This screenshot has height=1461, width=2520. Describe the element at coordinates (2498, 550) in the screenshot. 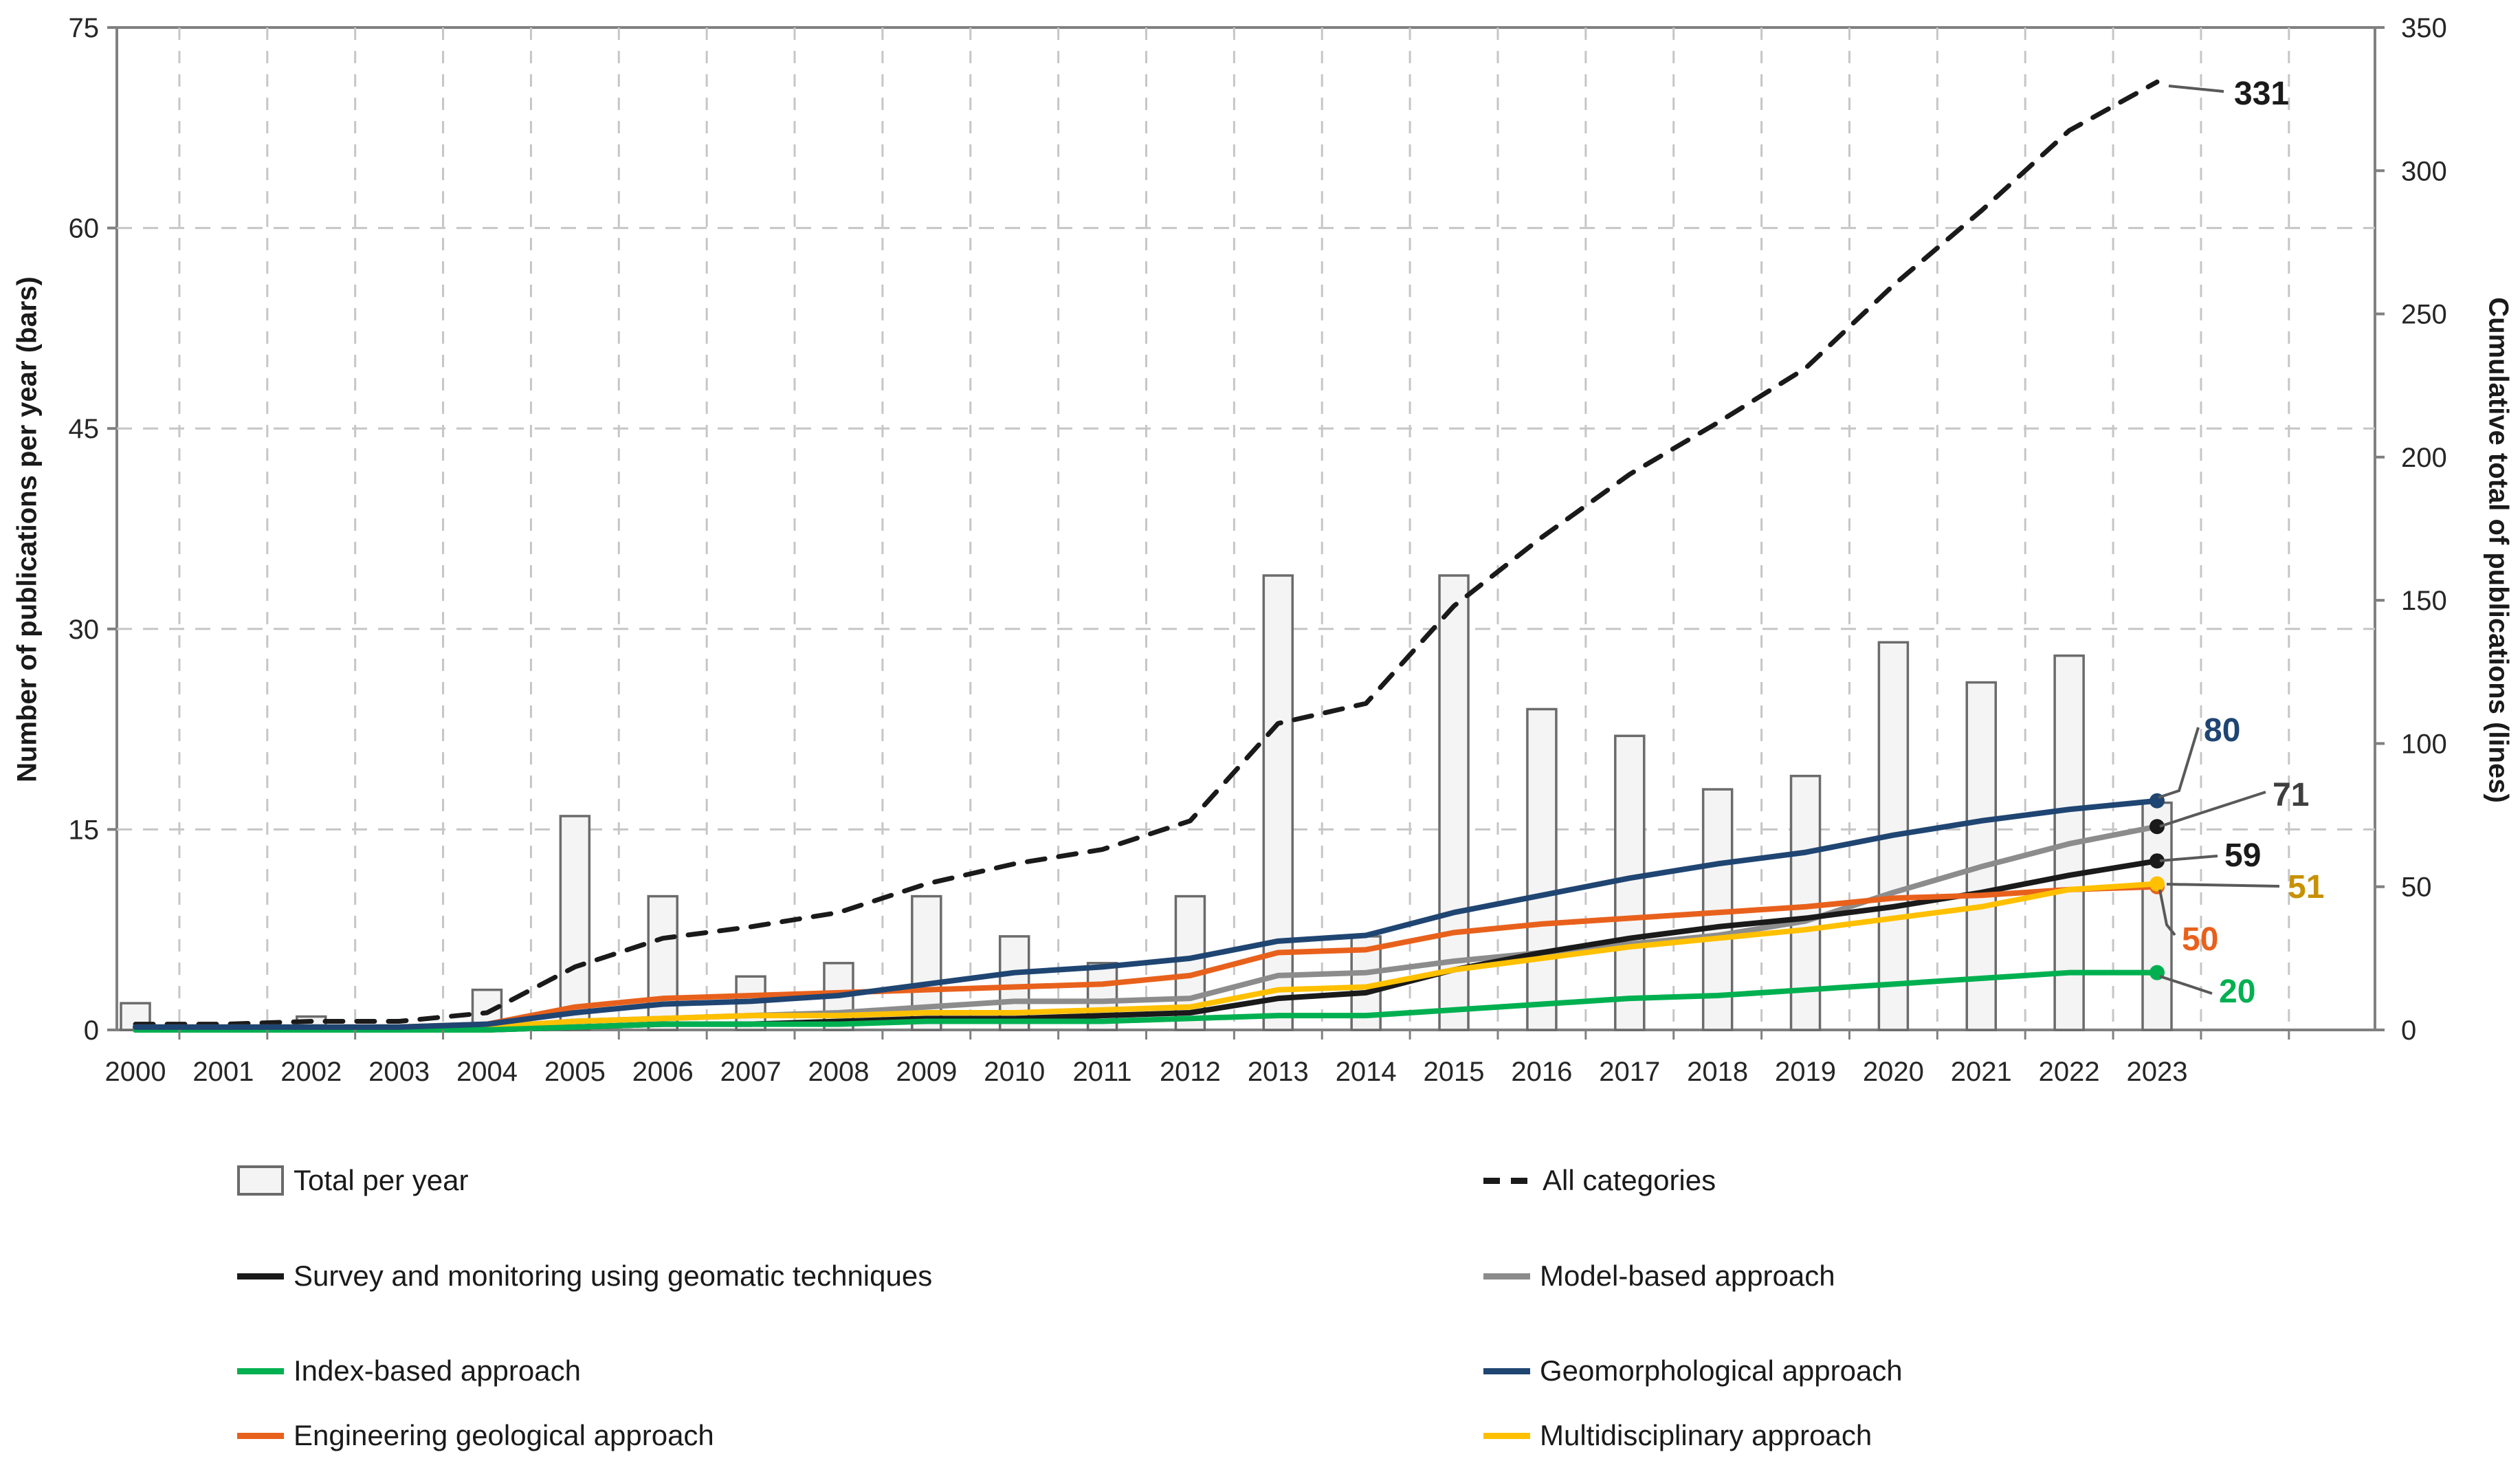

I see `right-axis-title: Cumulative total of publications (lines)` at that location.